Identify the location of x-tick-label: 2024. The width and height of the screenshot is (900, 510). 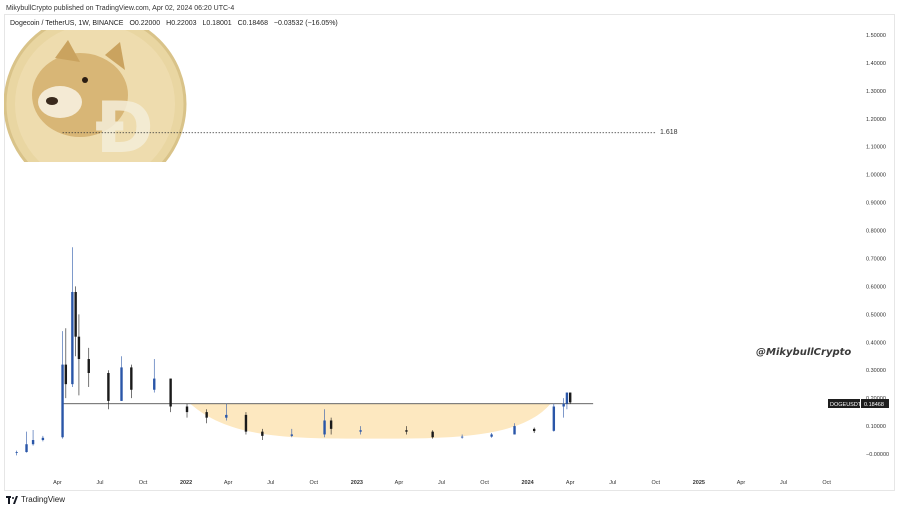
(528, 483).